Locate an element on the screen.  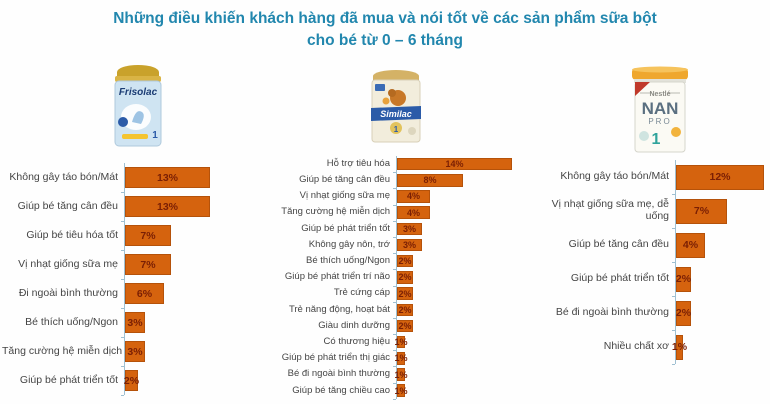
bar-row: Không gây táo bón/Mát 13% is located at coordinates (126, 178).